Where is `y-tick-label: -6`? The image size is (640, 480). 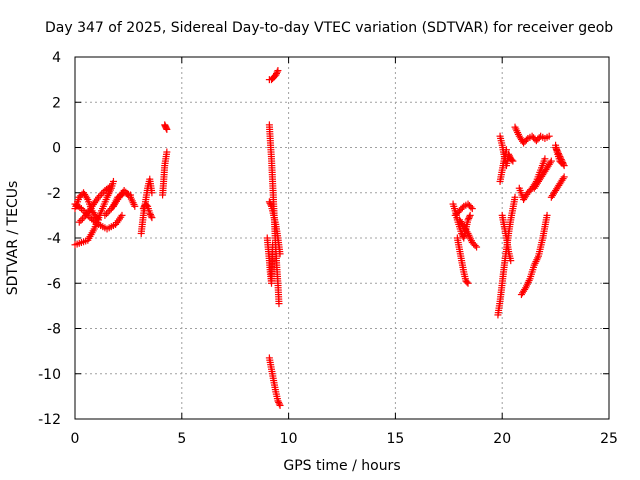
y-tick-label: -6 is located at coordinates (54, 284).